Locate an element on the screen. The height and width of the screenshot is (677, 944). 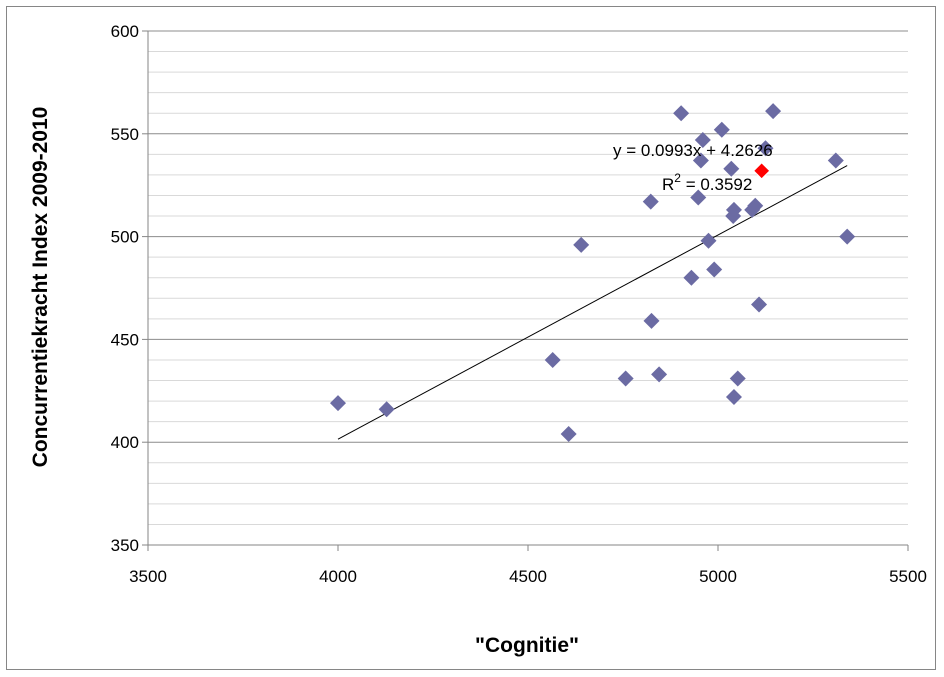
r2-superscript: 2 is located at coordinates (677, 178).